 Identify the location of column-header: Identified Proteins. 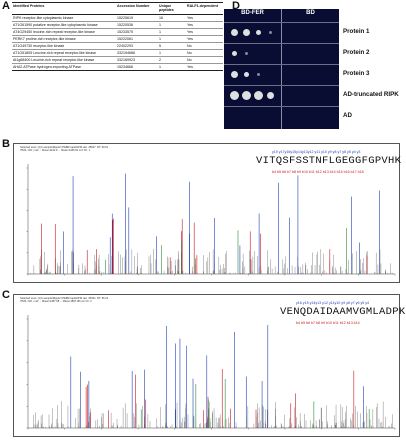
(64, 8).